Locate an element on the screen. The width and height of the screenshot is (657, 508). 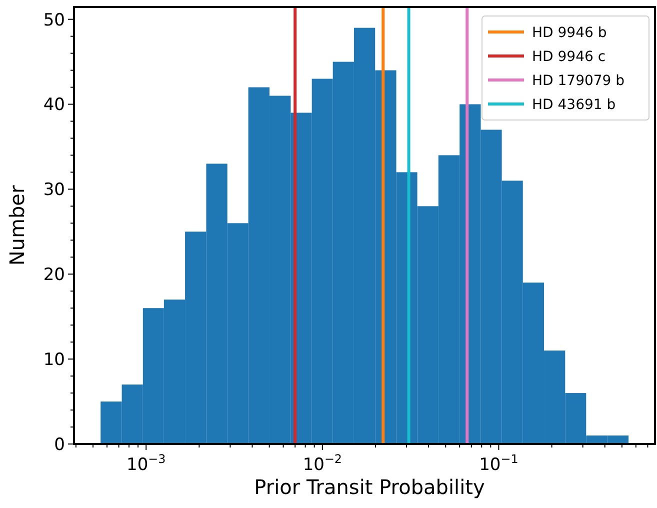
y-axis-title: Number is located at coordinates (17, 225).